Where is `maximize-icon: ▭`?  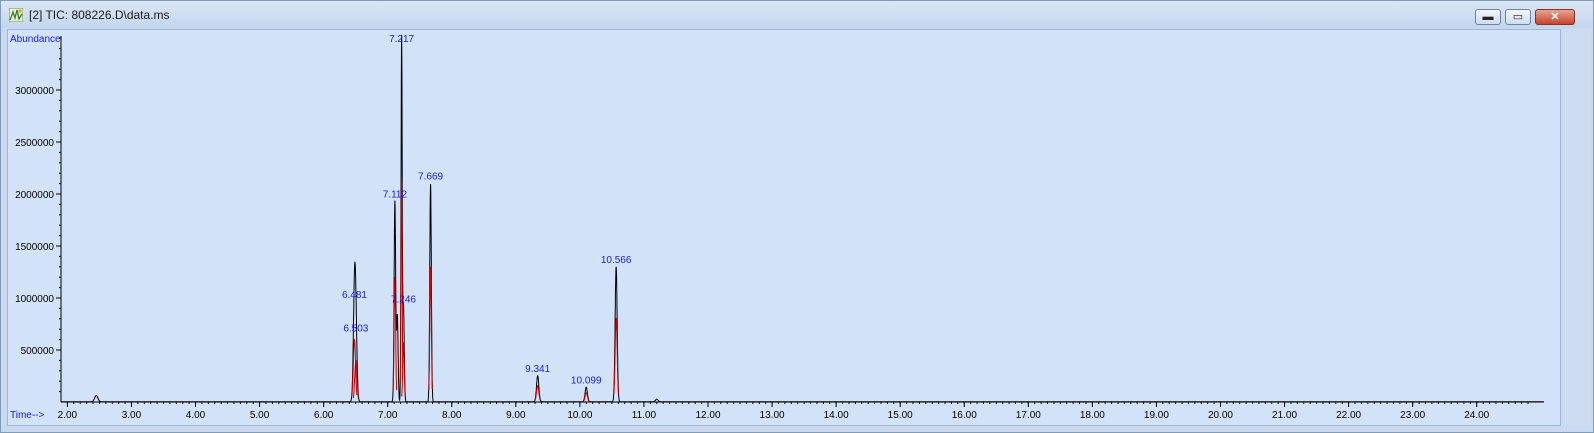
maximize-icon: ▭ is located at coordinates (1518, 17).